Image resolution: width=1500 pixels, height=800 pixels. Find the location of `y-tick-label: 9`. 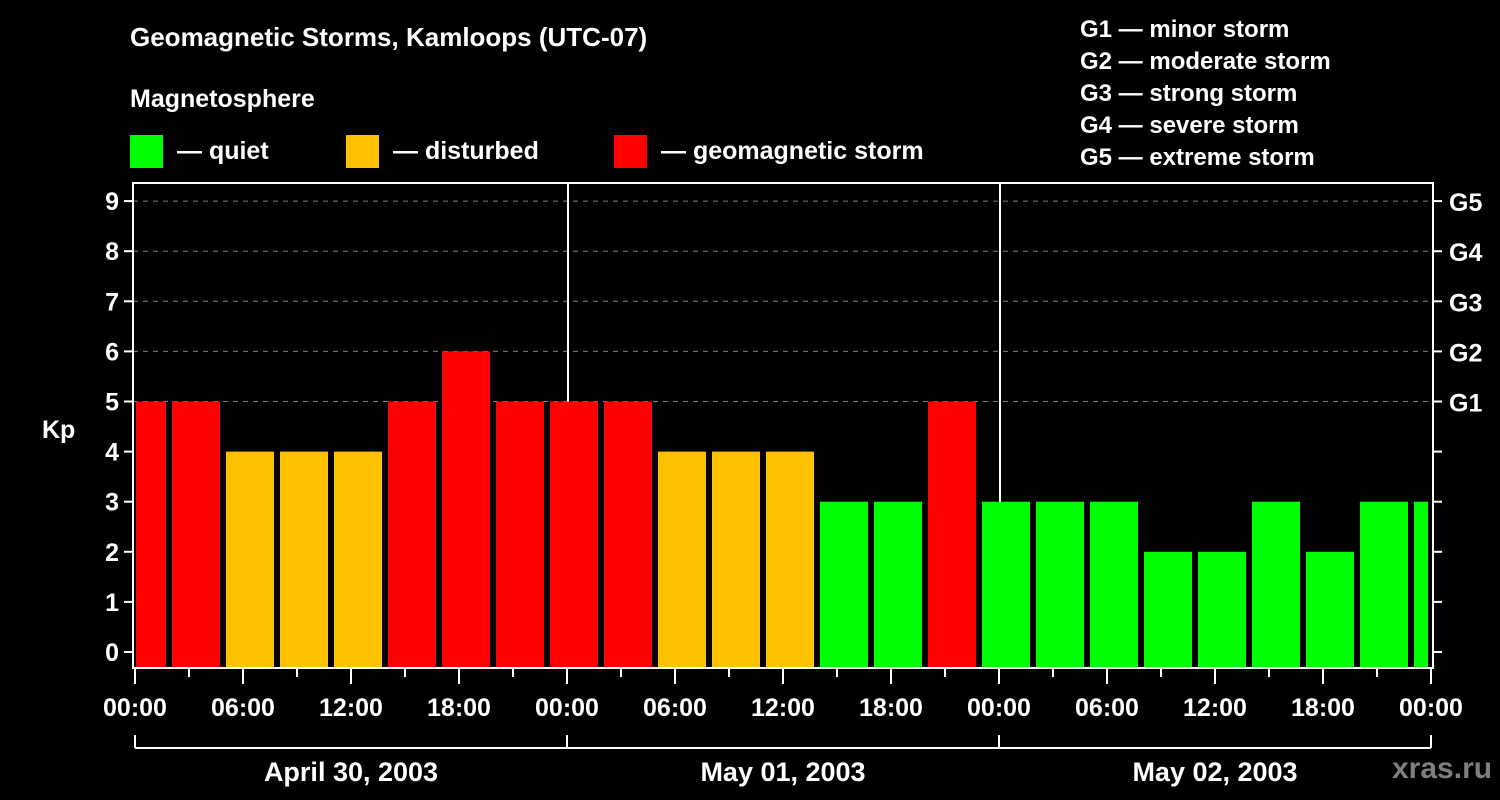

y-tick-label: 9 is located at coordinates (112, 202).